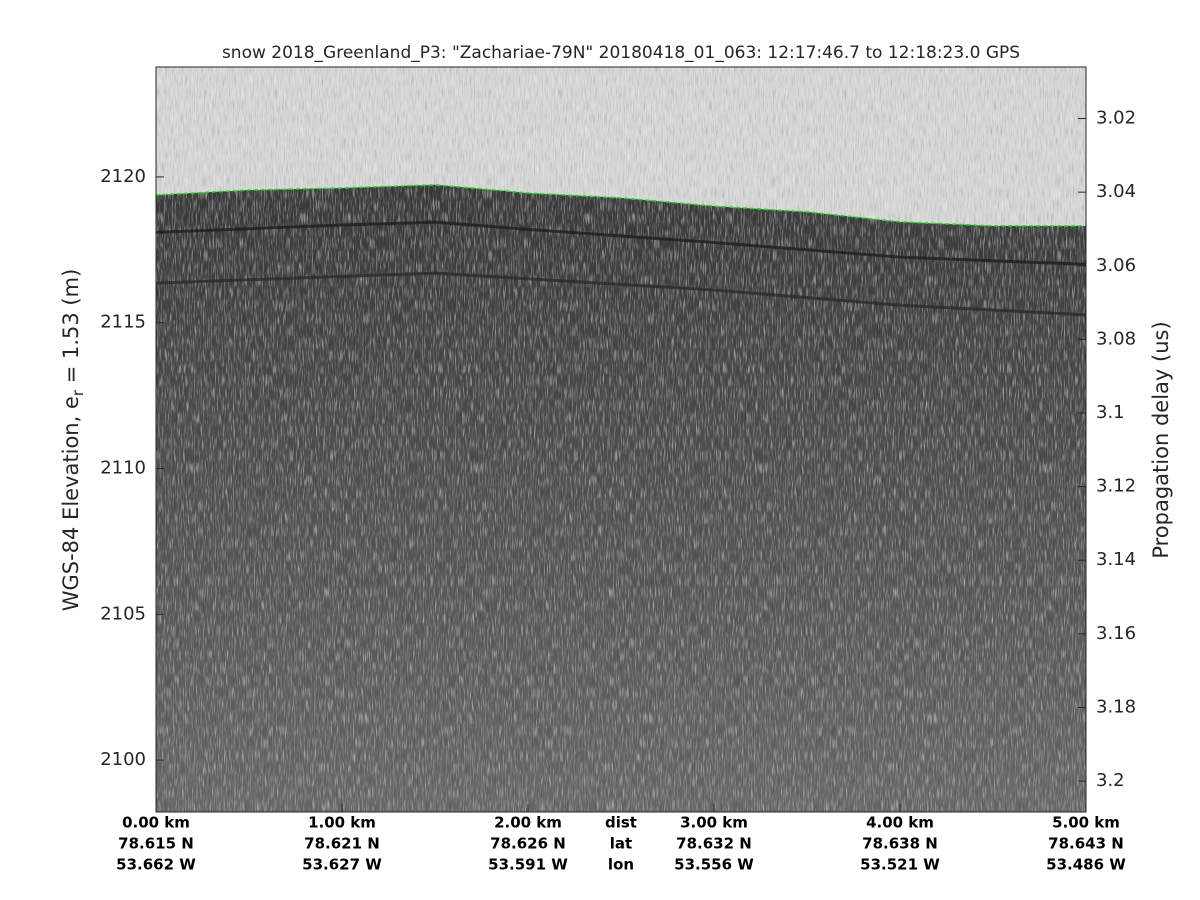  Describe the element at coordinates (900, 844) in the screenshot. I see `lat-label: 78.638 N` at that location.